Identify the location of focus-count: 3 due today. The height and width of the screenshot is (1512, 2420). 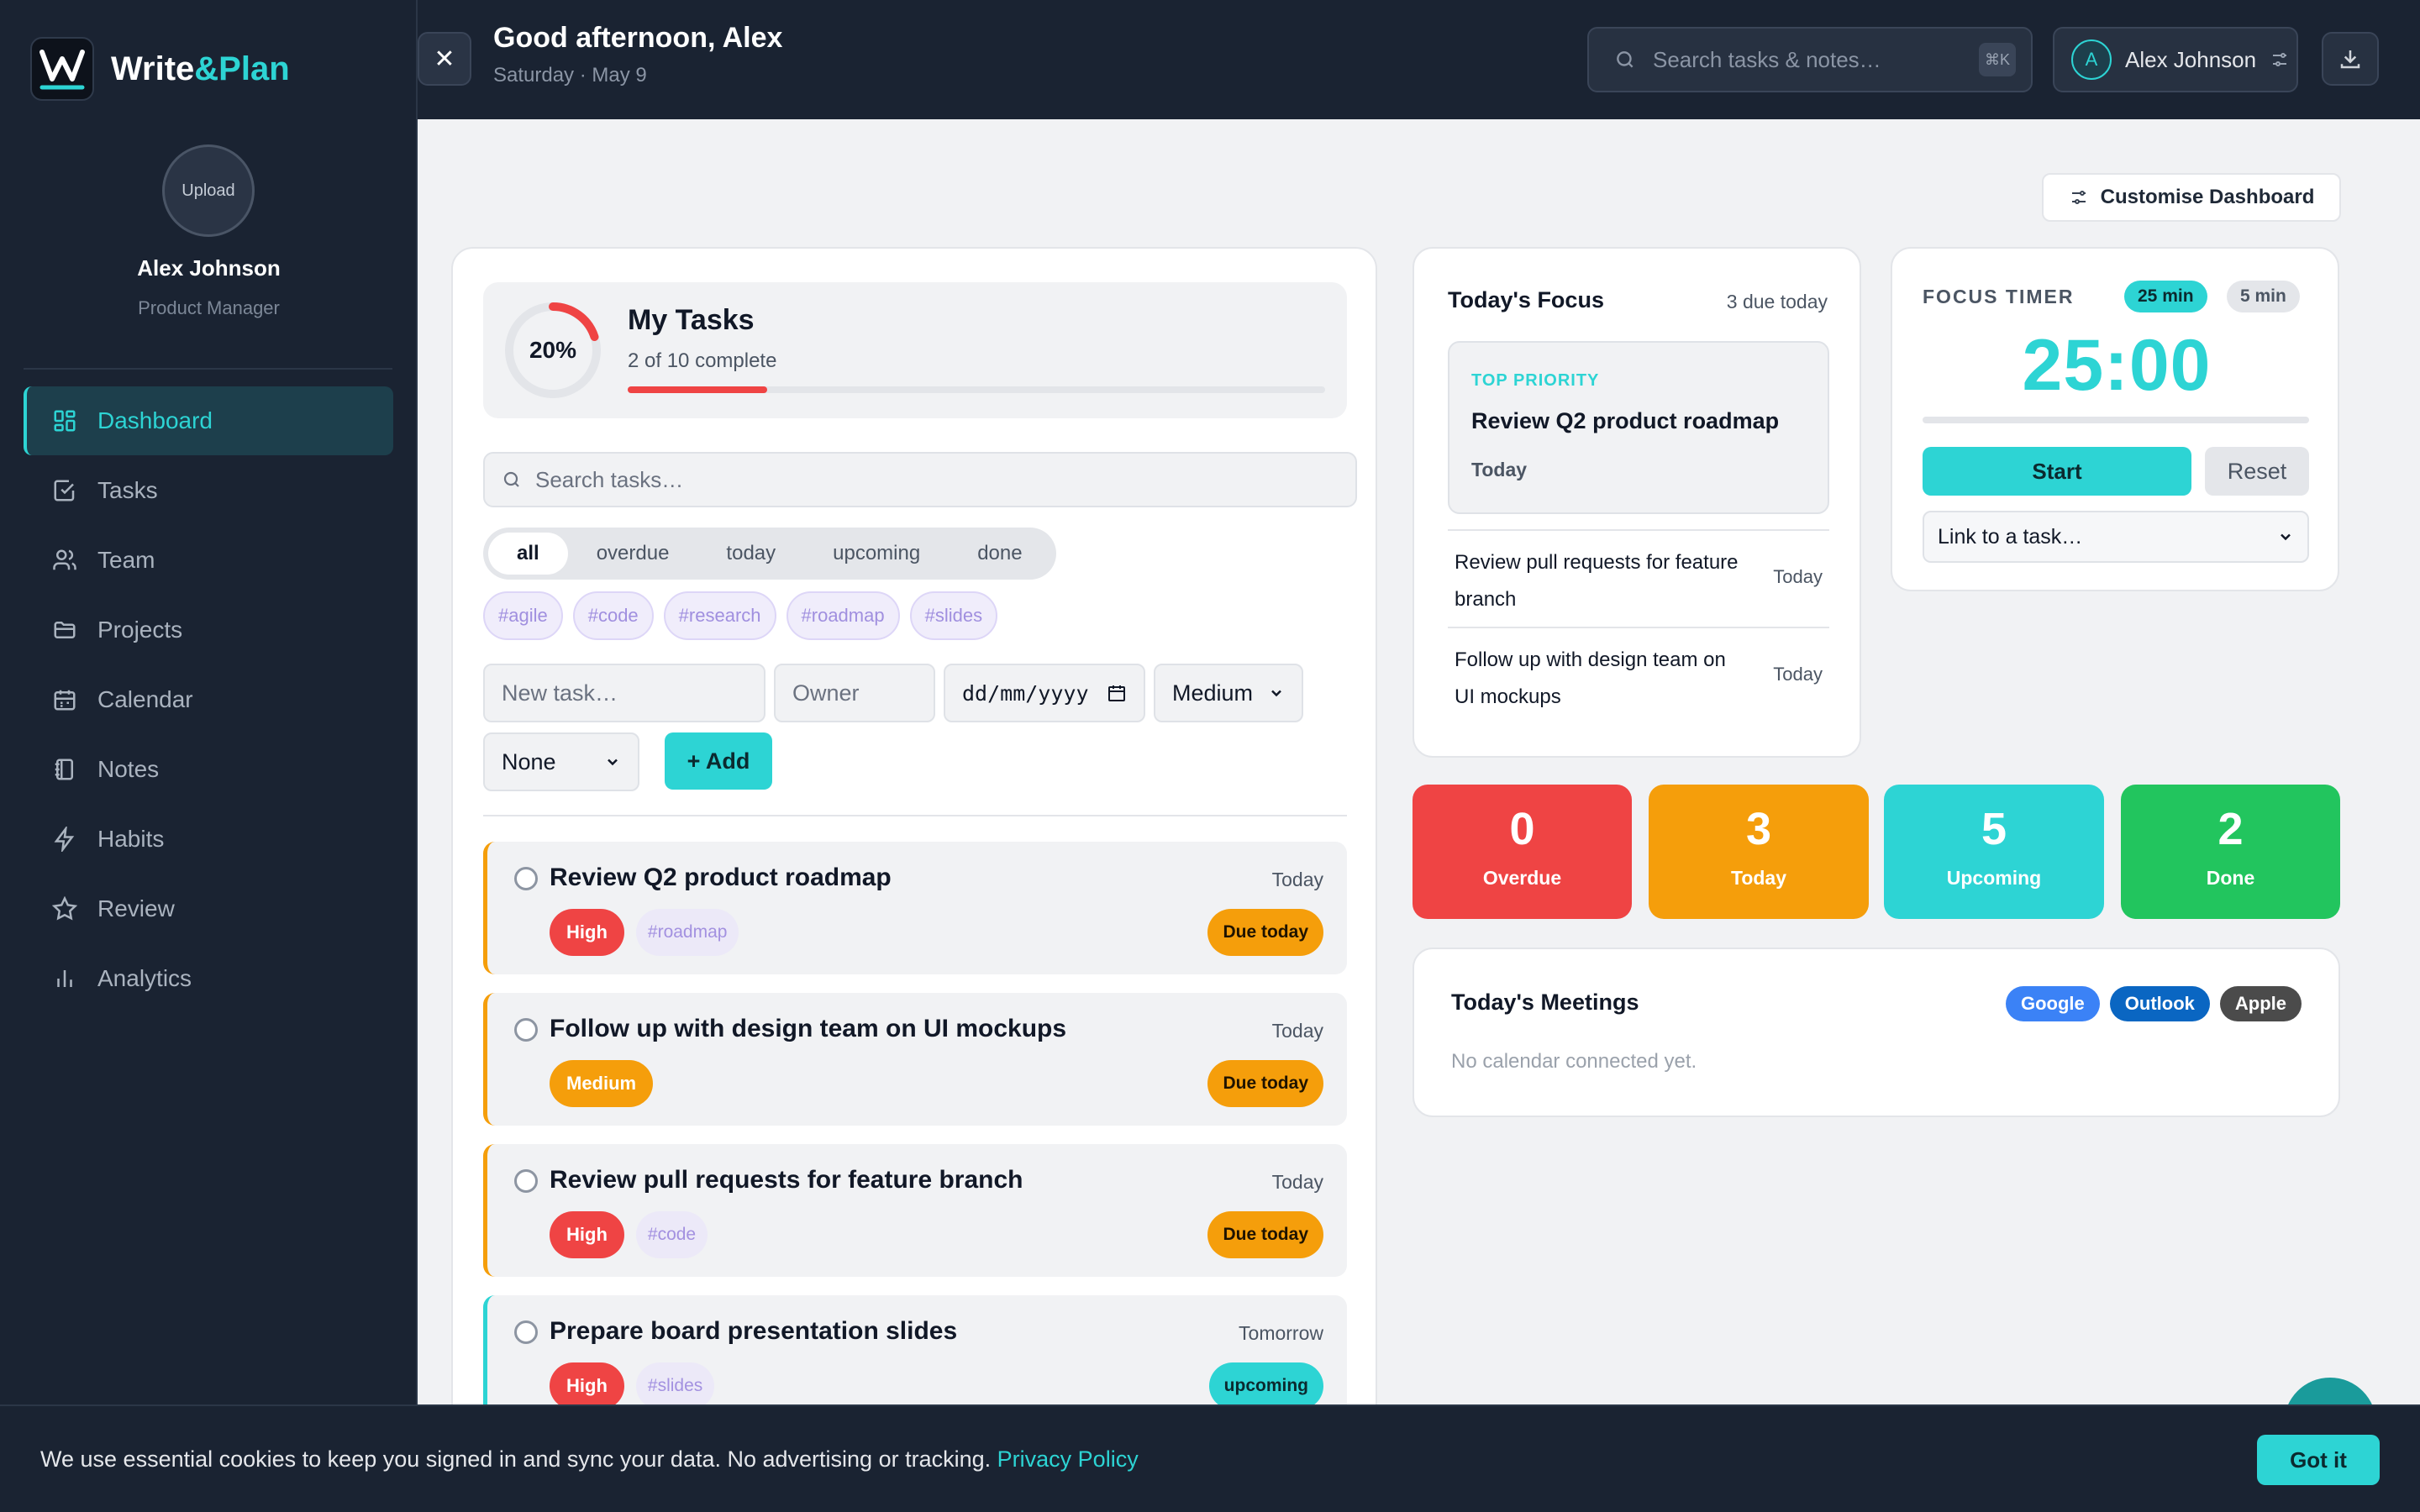
(1777, 301).